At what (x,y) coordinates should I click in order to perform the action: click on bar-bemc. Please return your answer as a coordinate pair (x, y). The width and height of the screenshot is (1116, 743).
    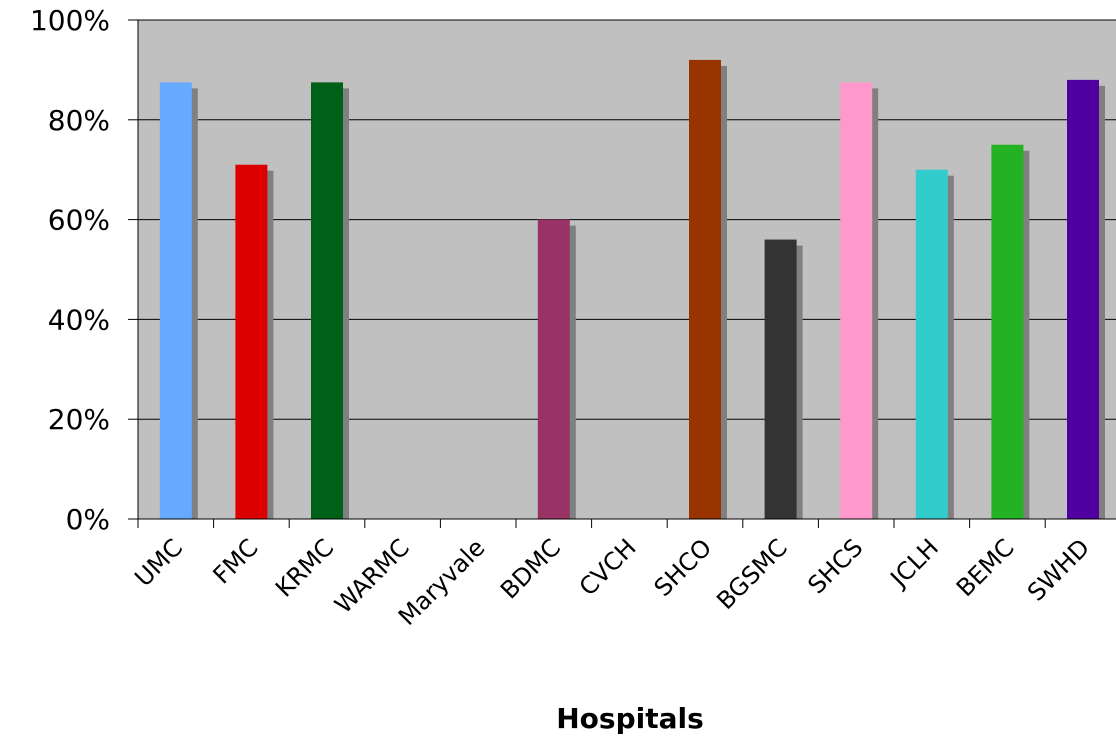
    Looking at the image, I should click on (1007, 331).